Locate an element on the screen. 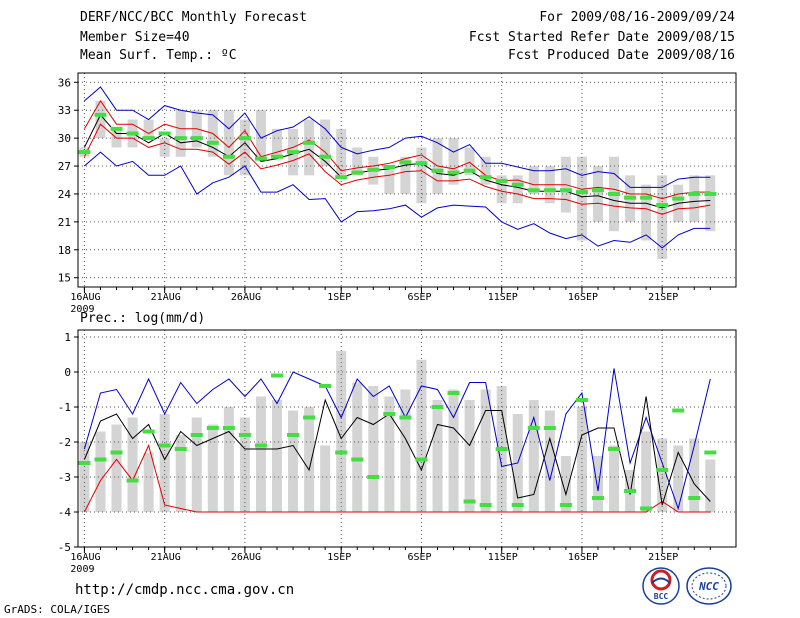 Image resolution: width=800 pixels, height=618 pixels. prec-ytick-label: -5 is located at coordinates (64, 547).